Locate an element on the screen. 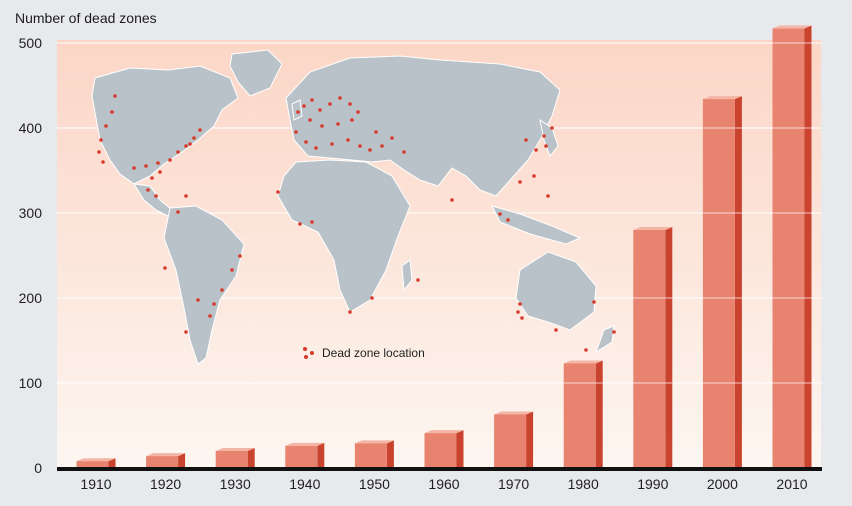 Image resolution: width=852 pixels, height=506 pixels. y-tick-label: 400 is located at coordinates (31, 128).